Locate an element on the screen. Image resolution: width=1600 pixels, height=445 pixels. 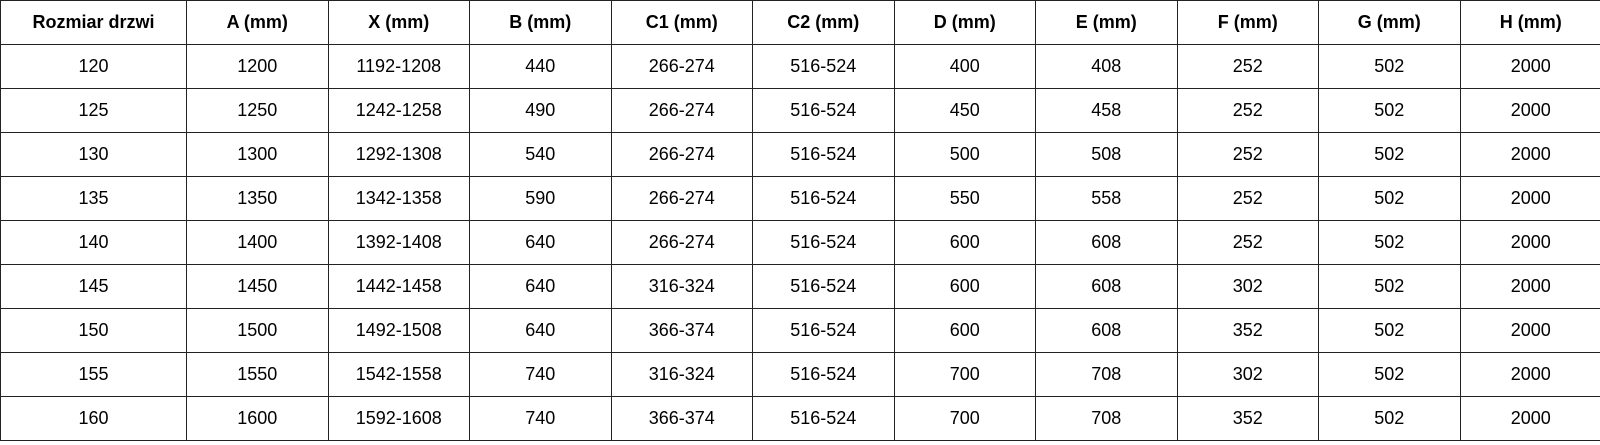
table-cell: 1450 is located at coordinates (257, 286).